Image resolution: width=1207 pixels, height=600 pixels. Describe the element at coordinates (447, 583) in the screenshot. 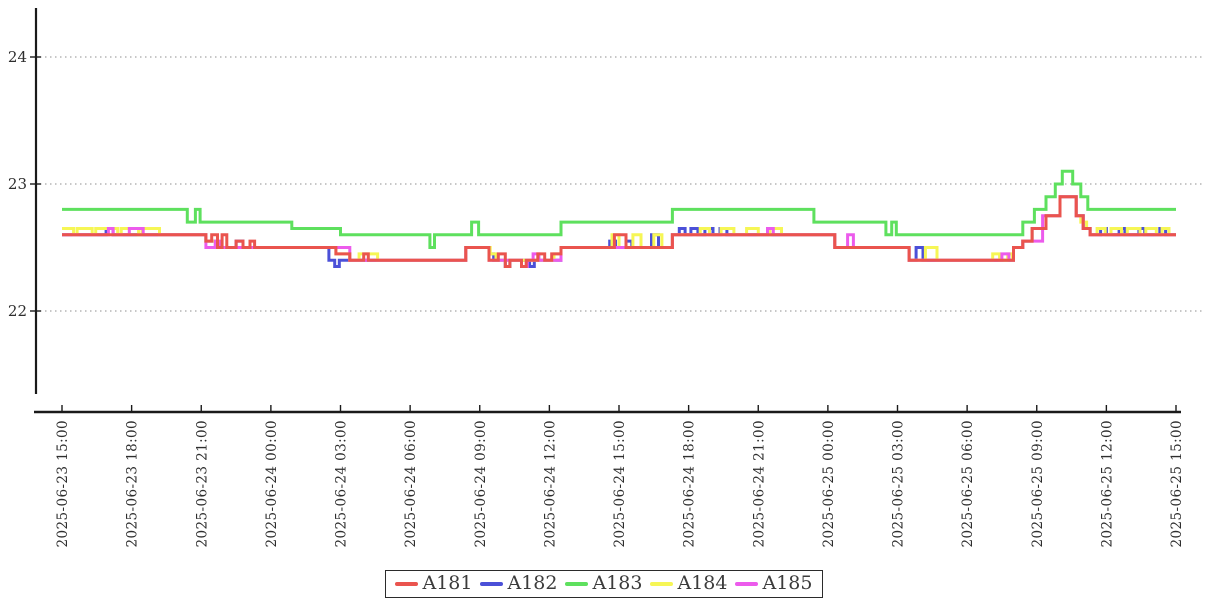

I see `legend-label-A181: A181` at that location.